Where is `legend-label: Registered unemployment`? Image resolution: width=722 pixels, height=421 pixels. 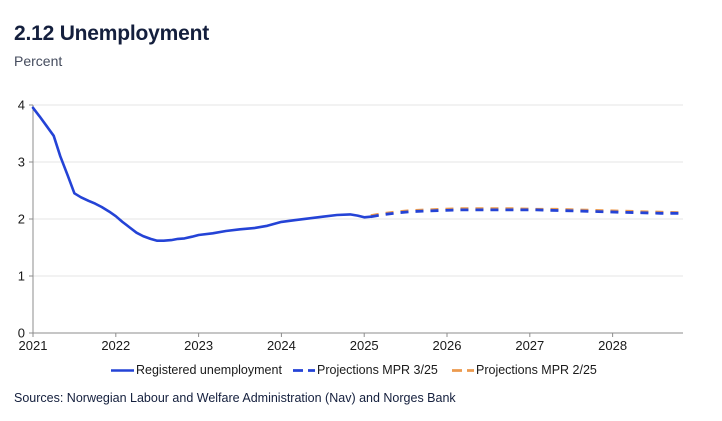
legend-label: Registered unemployment is located at coordinates (209, 370).